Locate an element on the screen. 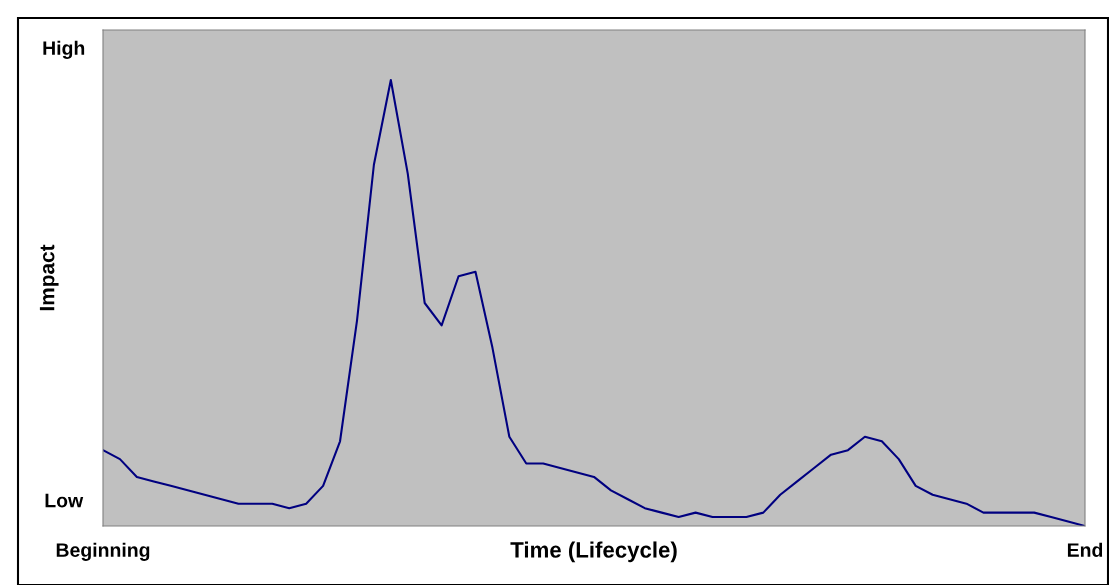 Image resolution: width=1109 pixels, height=585 pixels. x-tick-label: Beginning is located at coordinates (103, 551).